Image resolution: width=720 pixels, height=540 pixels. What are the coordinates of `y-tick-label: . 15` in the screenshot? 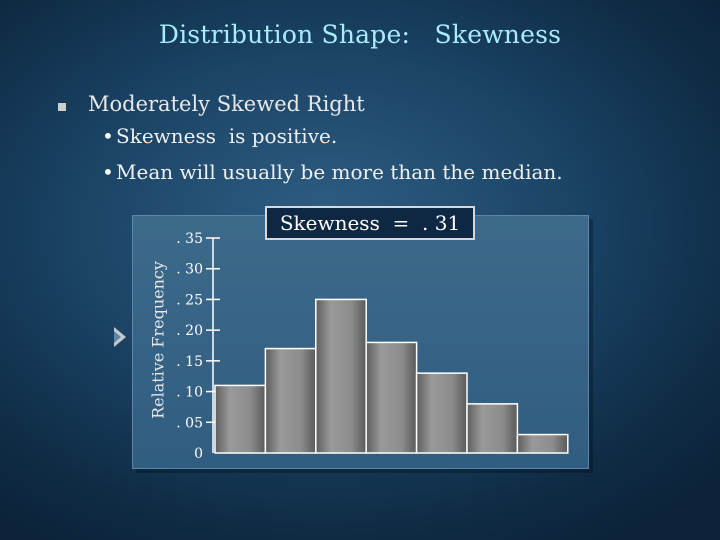 It's located at (189, 362).